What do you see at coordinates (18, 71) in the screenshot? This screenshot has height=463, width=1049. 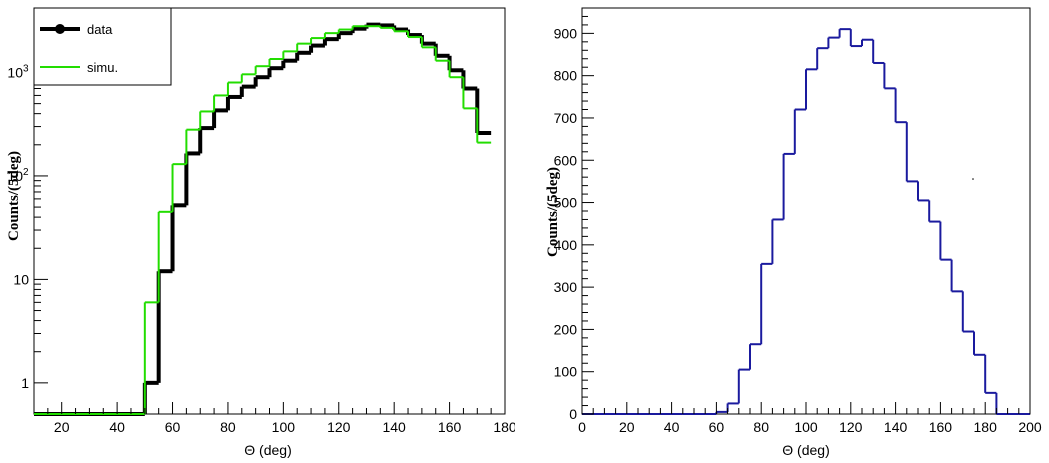 I see `y-tick-label: 10³` at bounding box center [18, 71].